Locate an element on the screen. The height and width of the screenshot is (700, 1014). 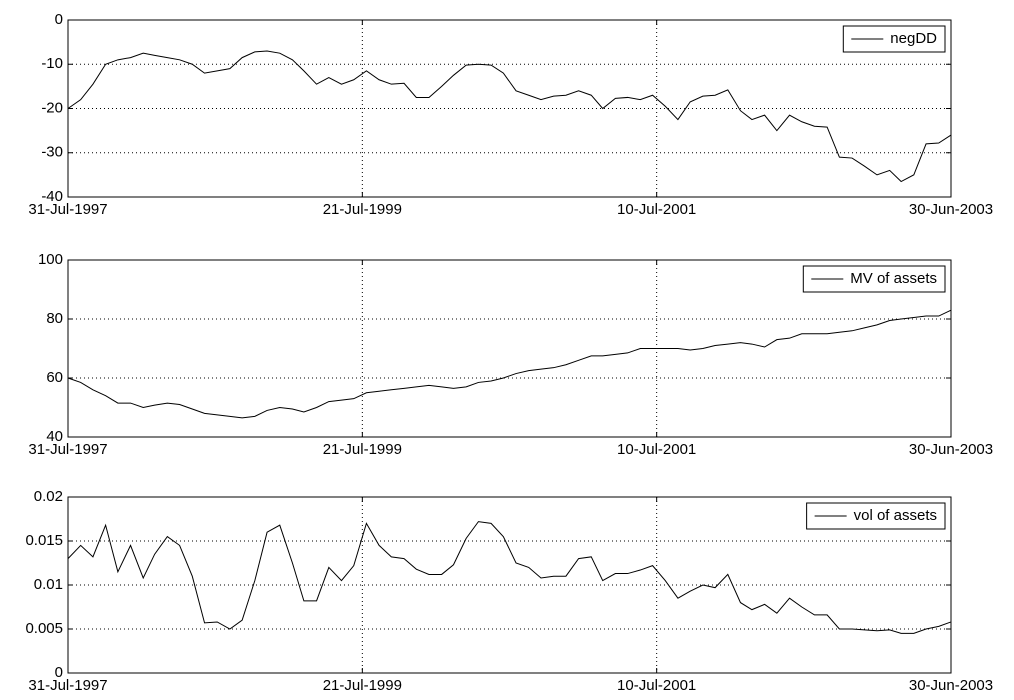
y-tick-label: 100 is located at coordinates (50, 259).